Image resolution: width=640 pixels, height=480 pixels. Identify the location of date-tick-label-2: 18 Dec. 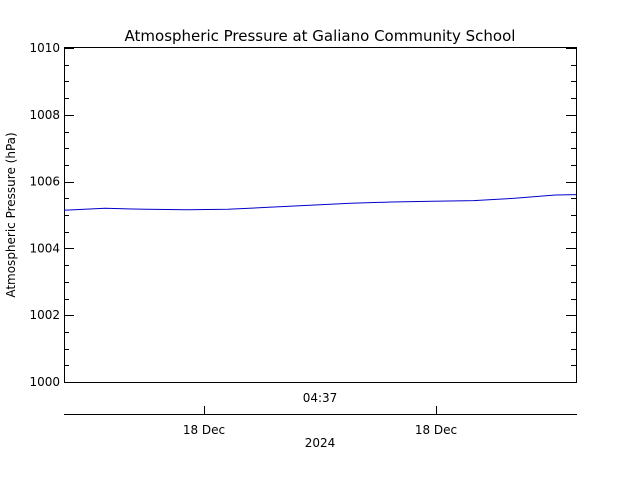
(436, 430).